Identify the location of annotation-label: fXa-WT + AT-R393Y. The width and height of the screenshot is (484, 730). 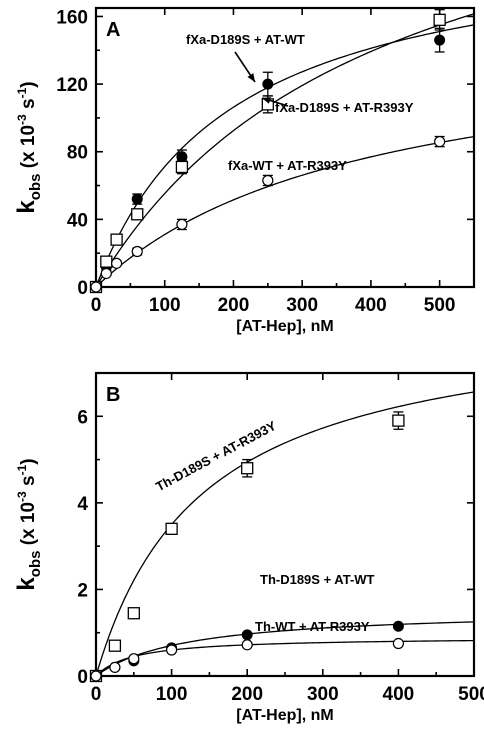
(287, 165).